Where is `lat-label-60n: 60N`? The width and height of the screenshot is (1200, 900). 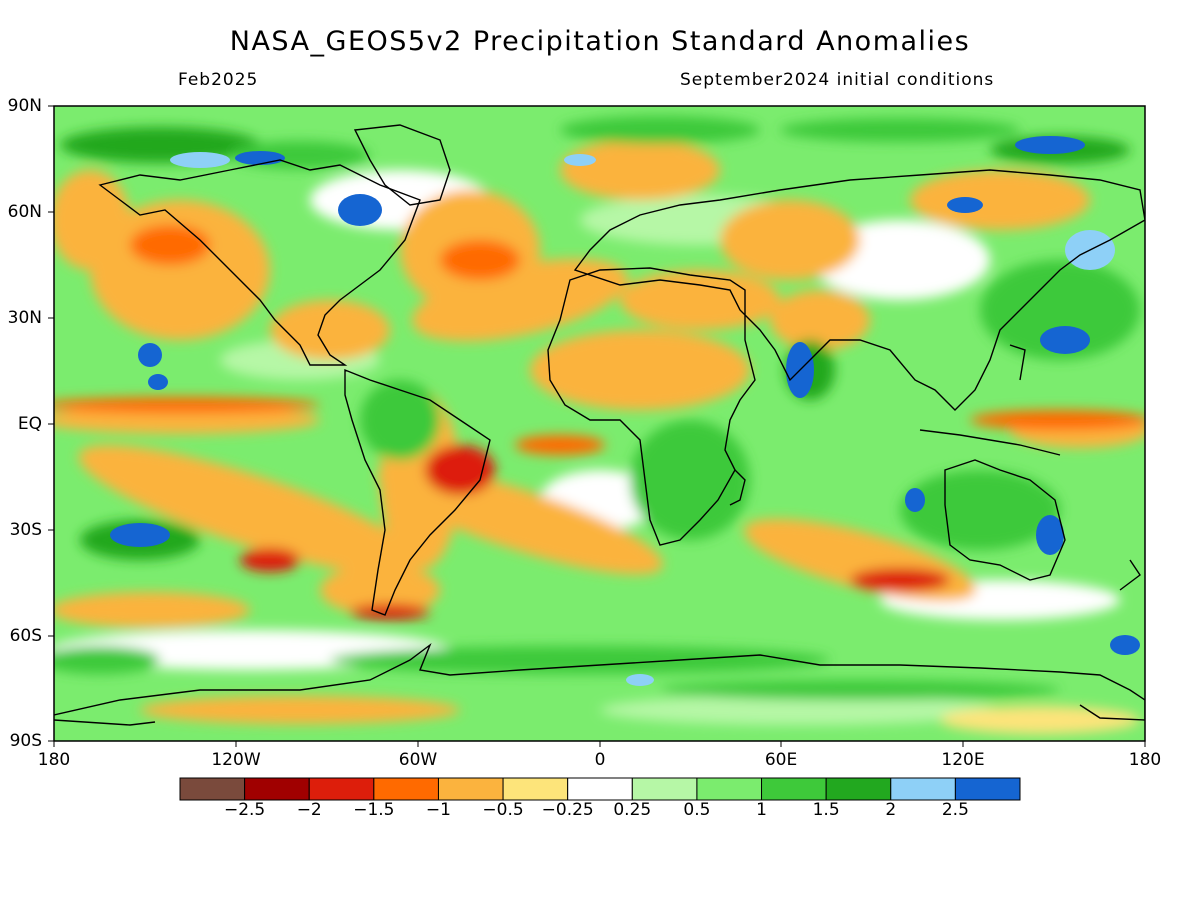
lat-label-60n: 60N is located at coordinates (24, 212).